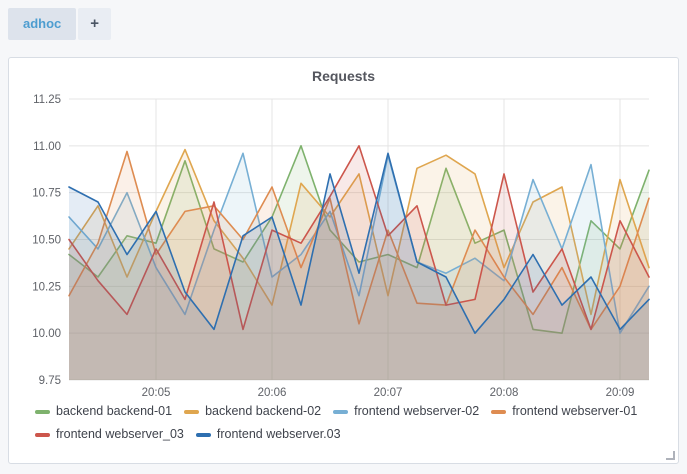 The width and height of the screenshot is (687, 474). I want to click on add-tab-button: +, so click(95, 24).